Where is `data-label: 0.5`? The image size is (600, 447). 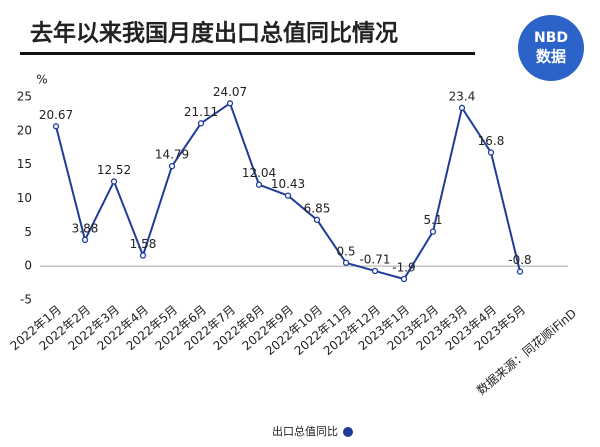
data-label: 0.5 is located at coordinates (345, 251).